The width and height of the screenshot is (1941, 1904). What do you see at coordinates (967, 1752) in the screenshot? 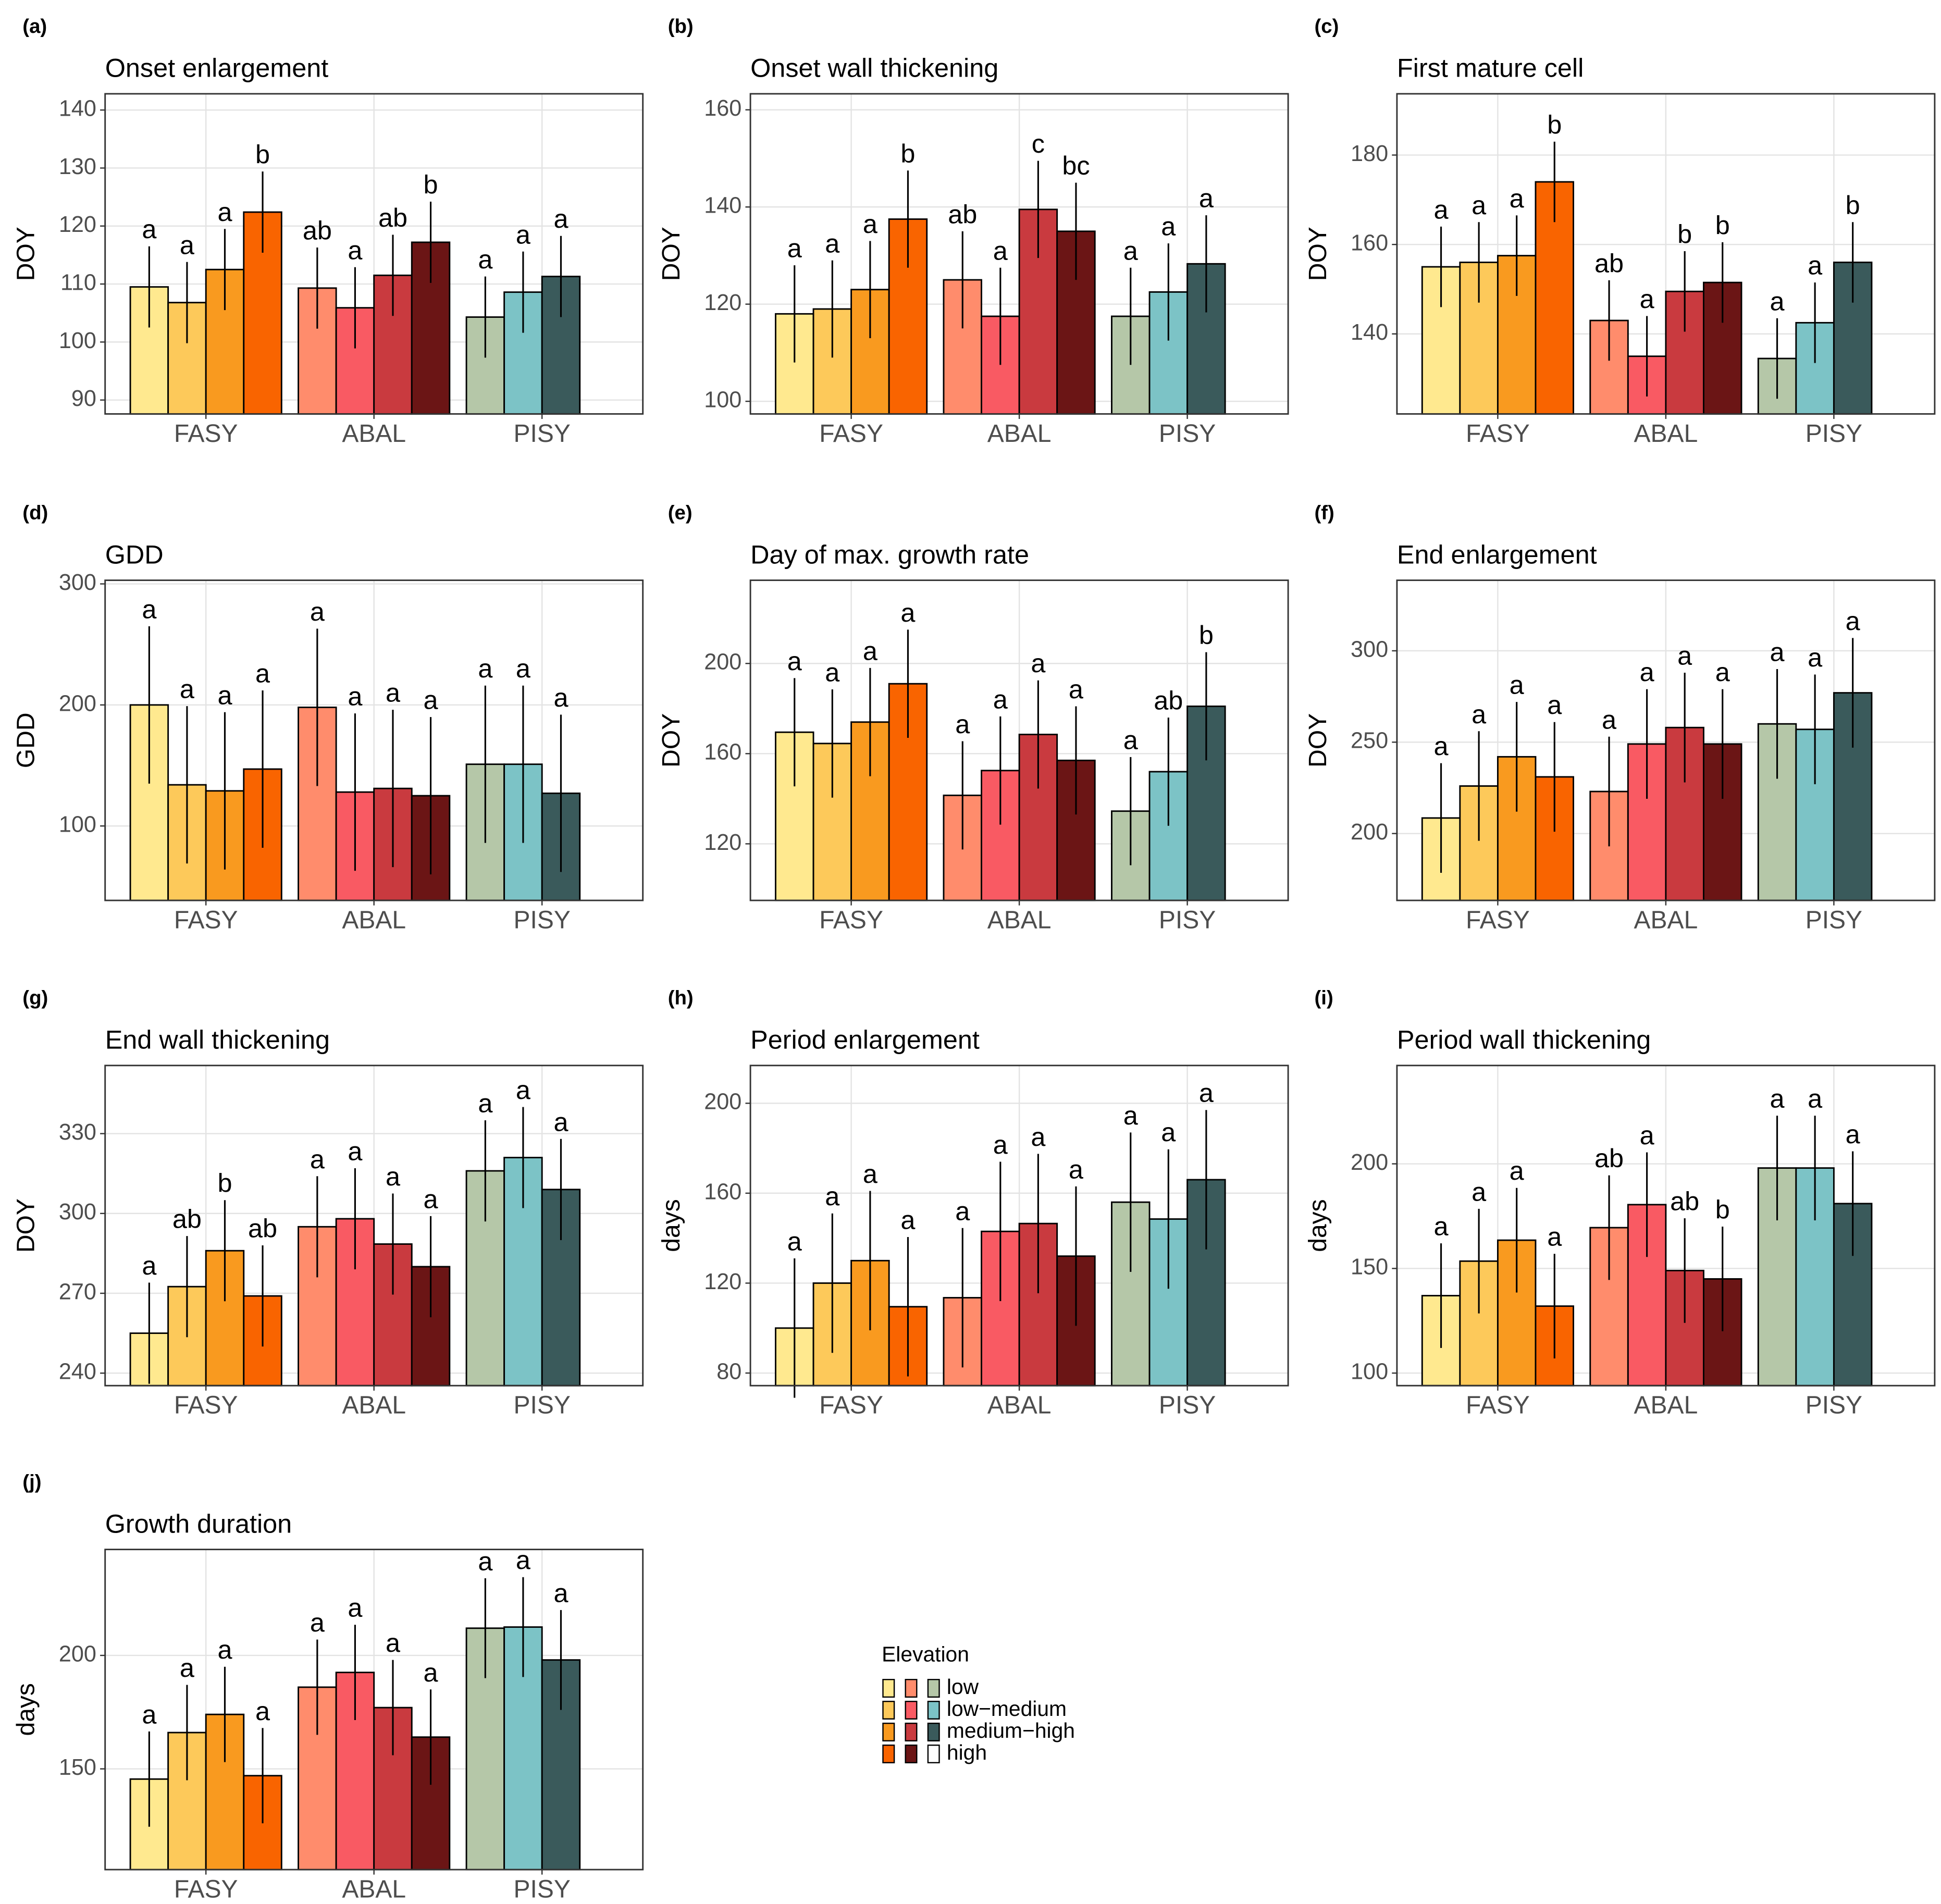
I see `legend-label: high` at bounding box center [967, 1752].